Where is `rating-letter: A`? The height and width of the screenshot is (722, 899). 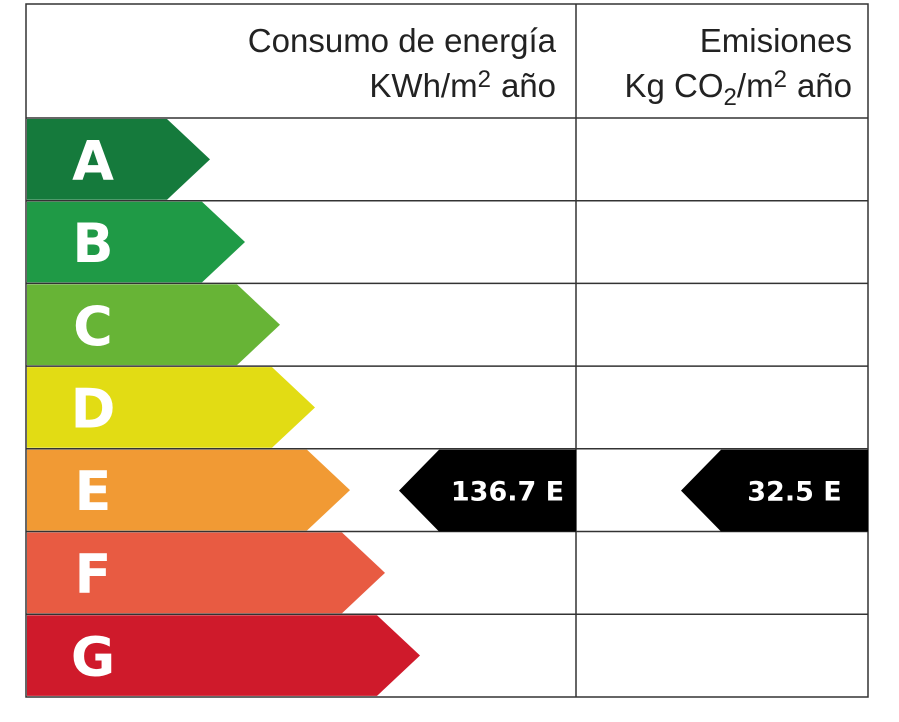
rating-letter: A is located at coordinates (93, 160).